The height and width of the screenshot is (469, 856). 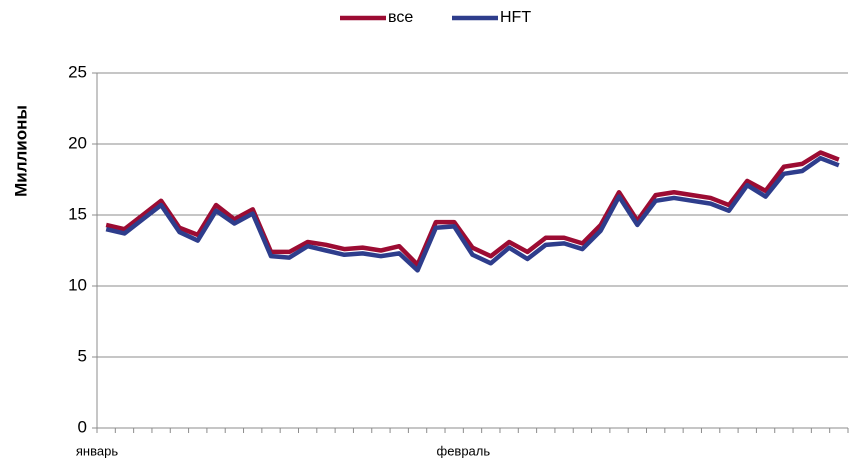 I want to click on x-tick-label: январь, so click(x=97, y=450).